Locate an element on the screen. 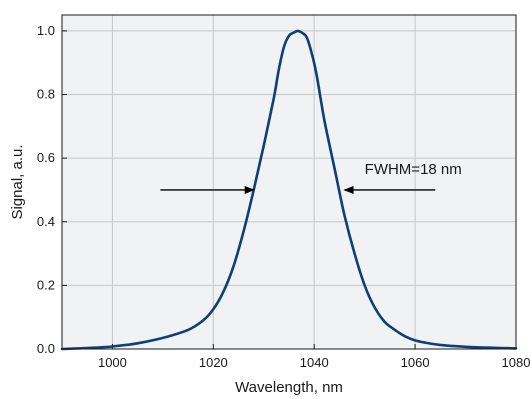 The image size is (532, 399). x-axis-title: Wavelength, nm is located at coordinates (289, 387).